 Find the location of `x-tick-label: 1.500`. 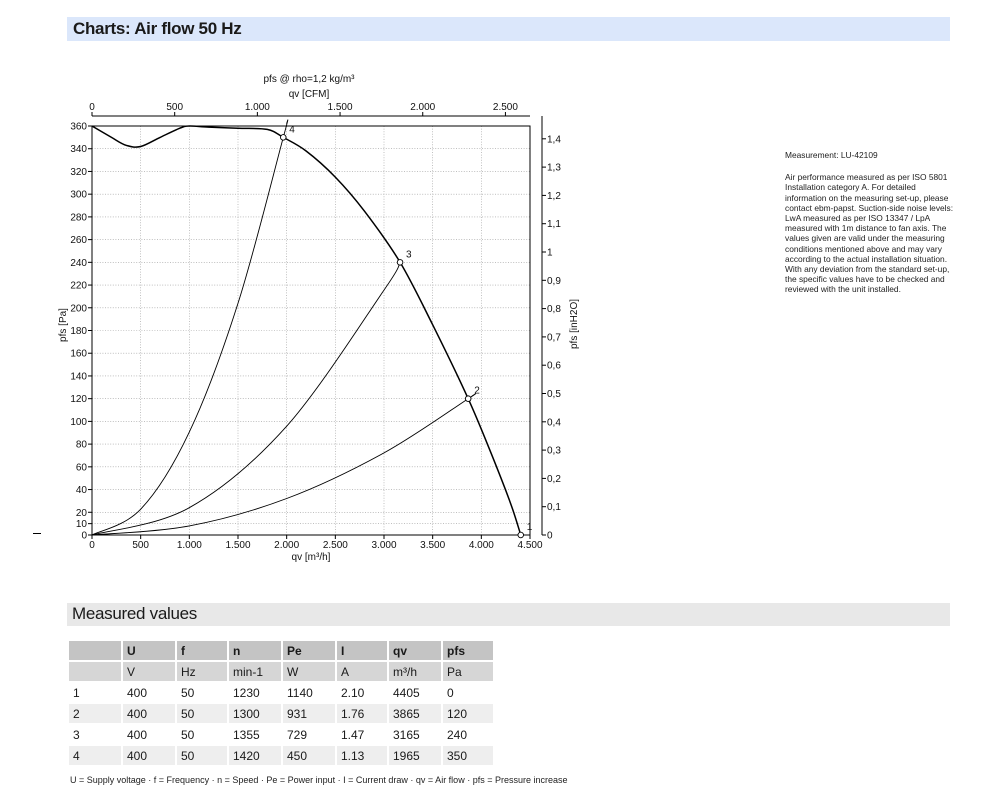

x-tick-label: 1.500 is located at coordinates (237, 545).